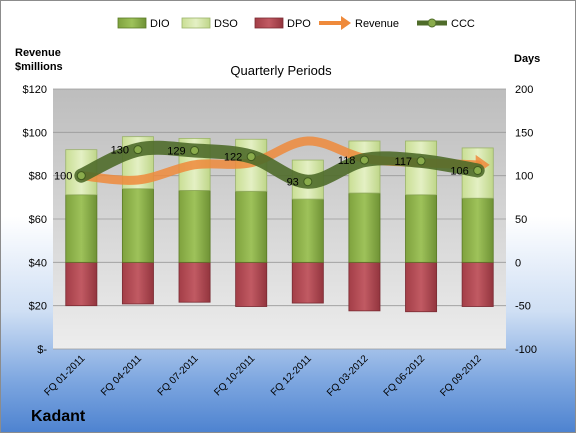 The image size is (576, 433). Describe the element at coordinates (523, 307) in the screenshot. I see `right-tick-label: -50` at that location.